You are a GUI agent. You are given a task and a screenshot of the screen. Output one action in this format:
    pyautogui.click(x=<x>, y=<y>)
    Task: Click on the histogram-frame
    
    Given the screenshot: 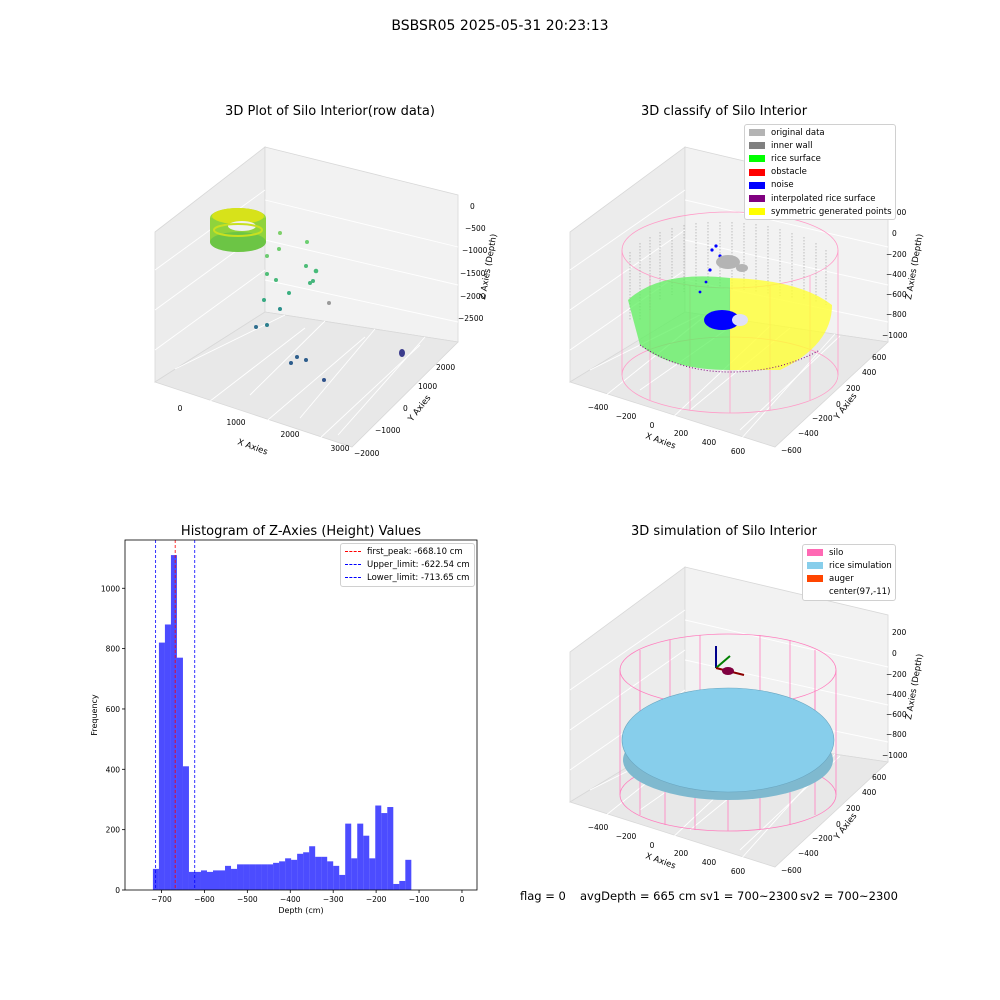 What is the action you would take?
    pyautogui.click(x=301, y=715)
    